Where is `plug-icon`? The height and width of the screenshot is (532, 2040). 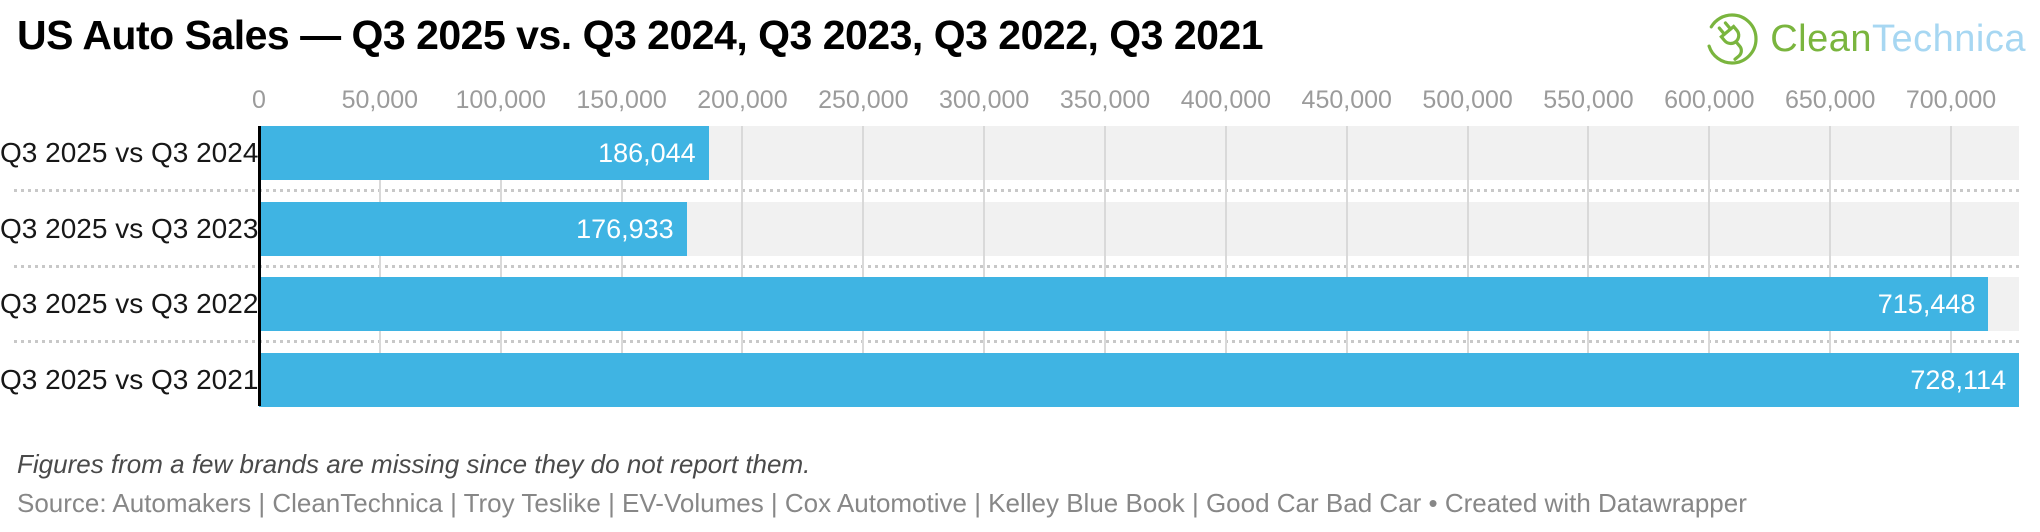
plug-icon is located at coordinates (1732, 39).